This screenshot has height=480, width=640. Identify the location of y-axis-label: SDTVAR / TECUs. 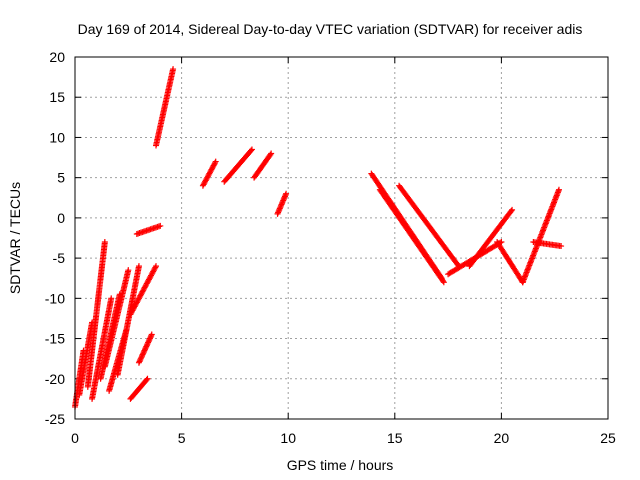
(15, 238).